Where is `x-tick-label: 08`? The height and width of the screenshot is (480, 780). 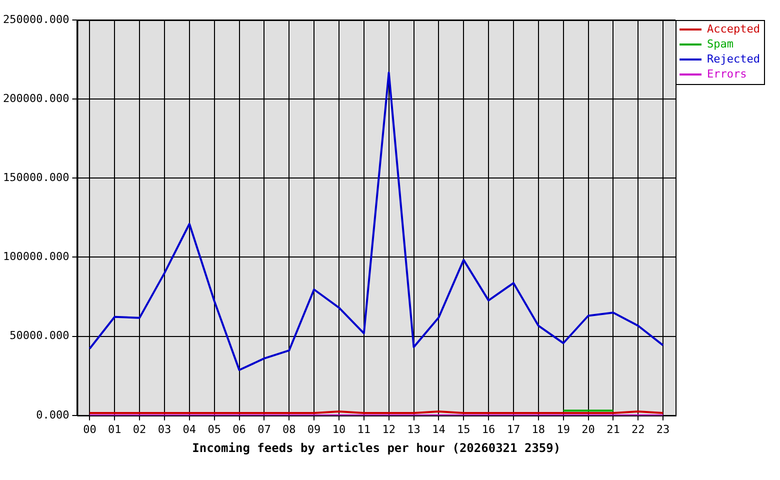 x-tick-label: 08 is located at coordinates (289, 429).